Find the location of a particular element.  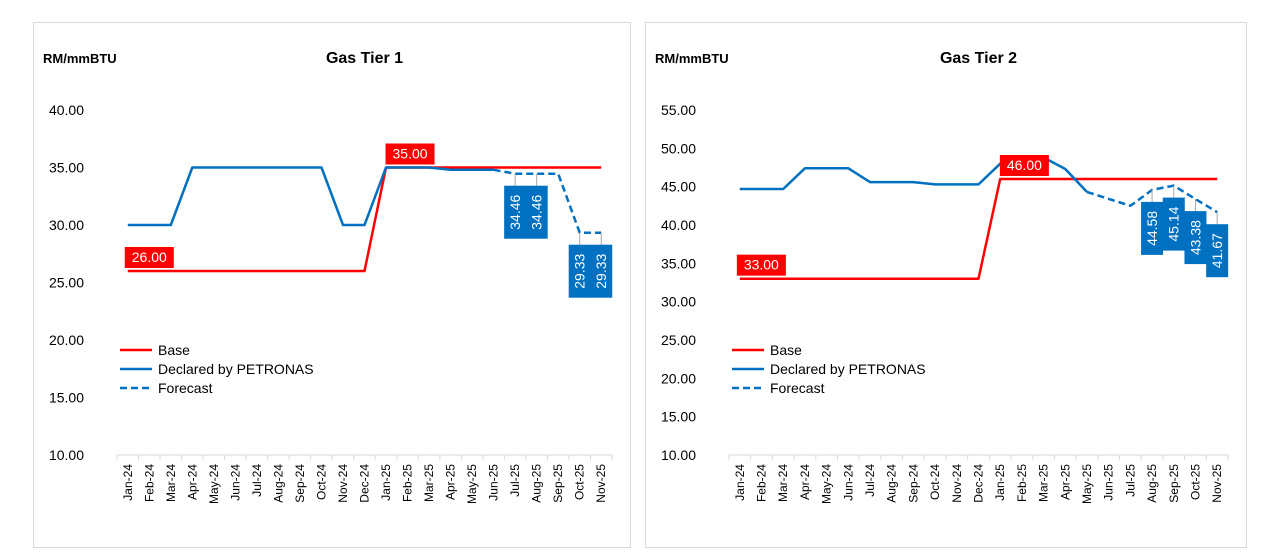

y-tick-label: 45.00 is located at coordinates (678, 187).